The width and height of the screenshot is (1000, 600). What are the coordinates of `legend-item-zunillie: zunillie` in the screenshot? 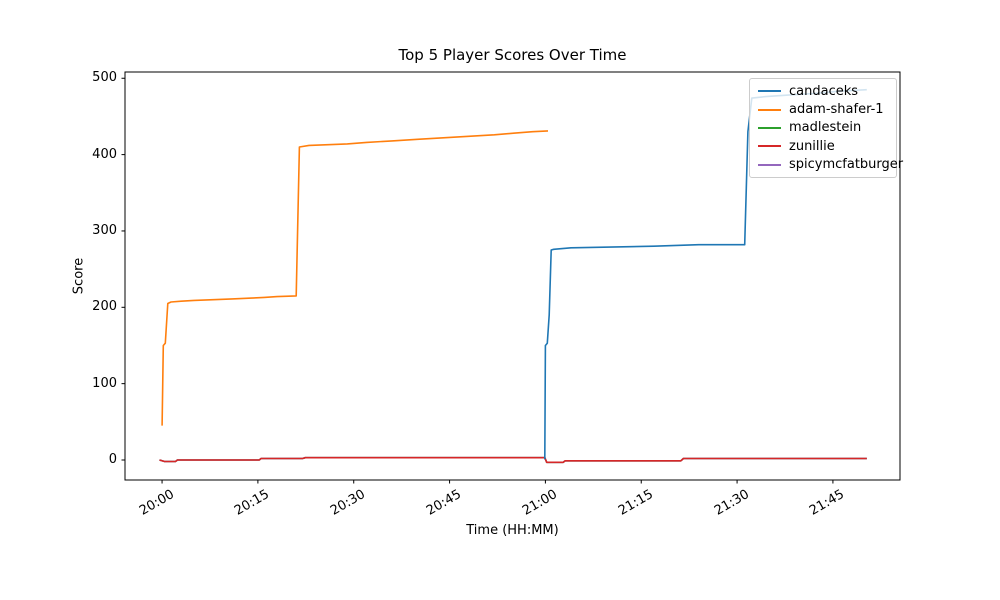 It's located at (823, 146).